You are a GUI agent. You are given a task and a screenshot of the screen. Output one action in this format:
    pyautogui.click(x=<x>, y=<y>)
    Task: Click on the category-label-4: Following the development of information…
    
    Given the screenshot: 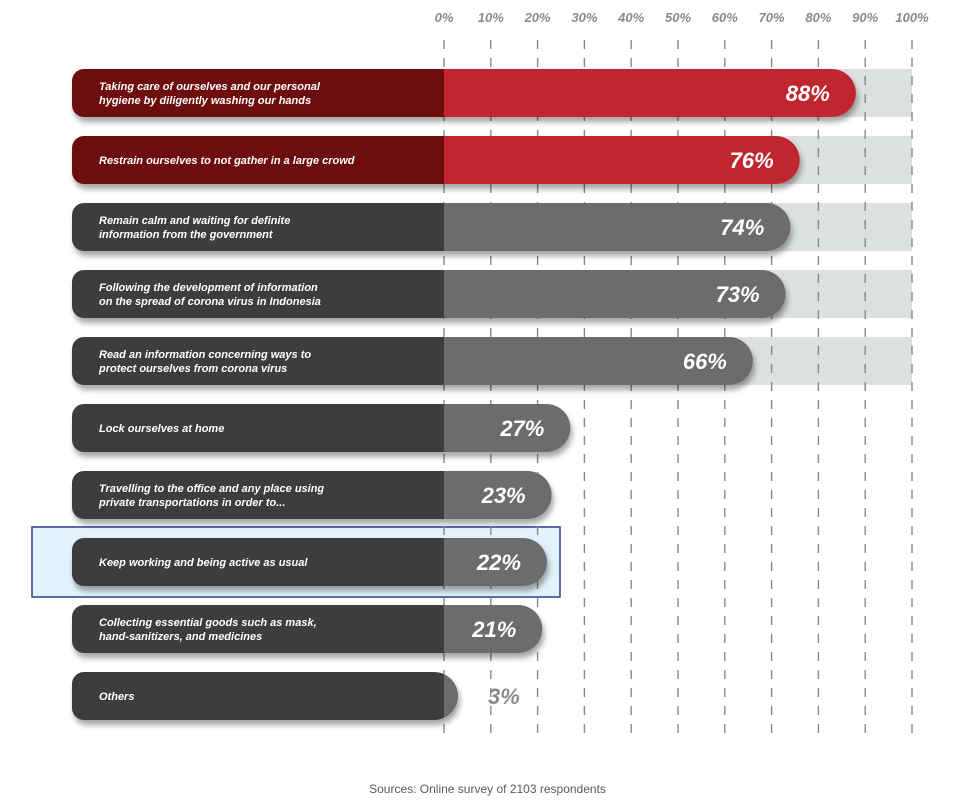 What is the action you would take?
    pyautogui.click(x=210, y=295)
    